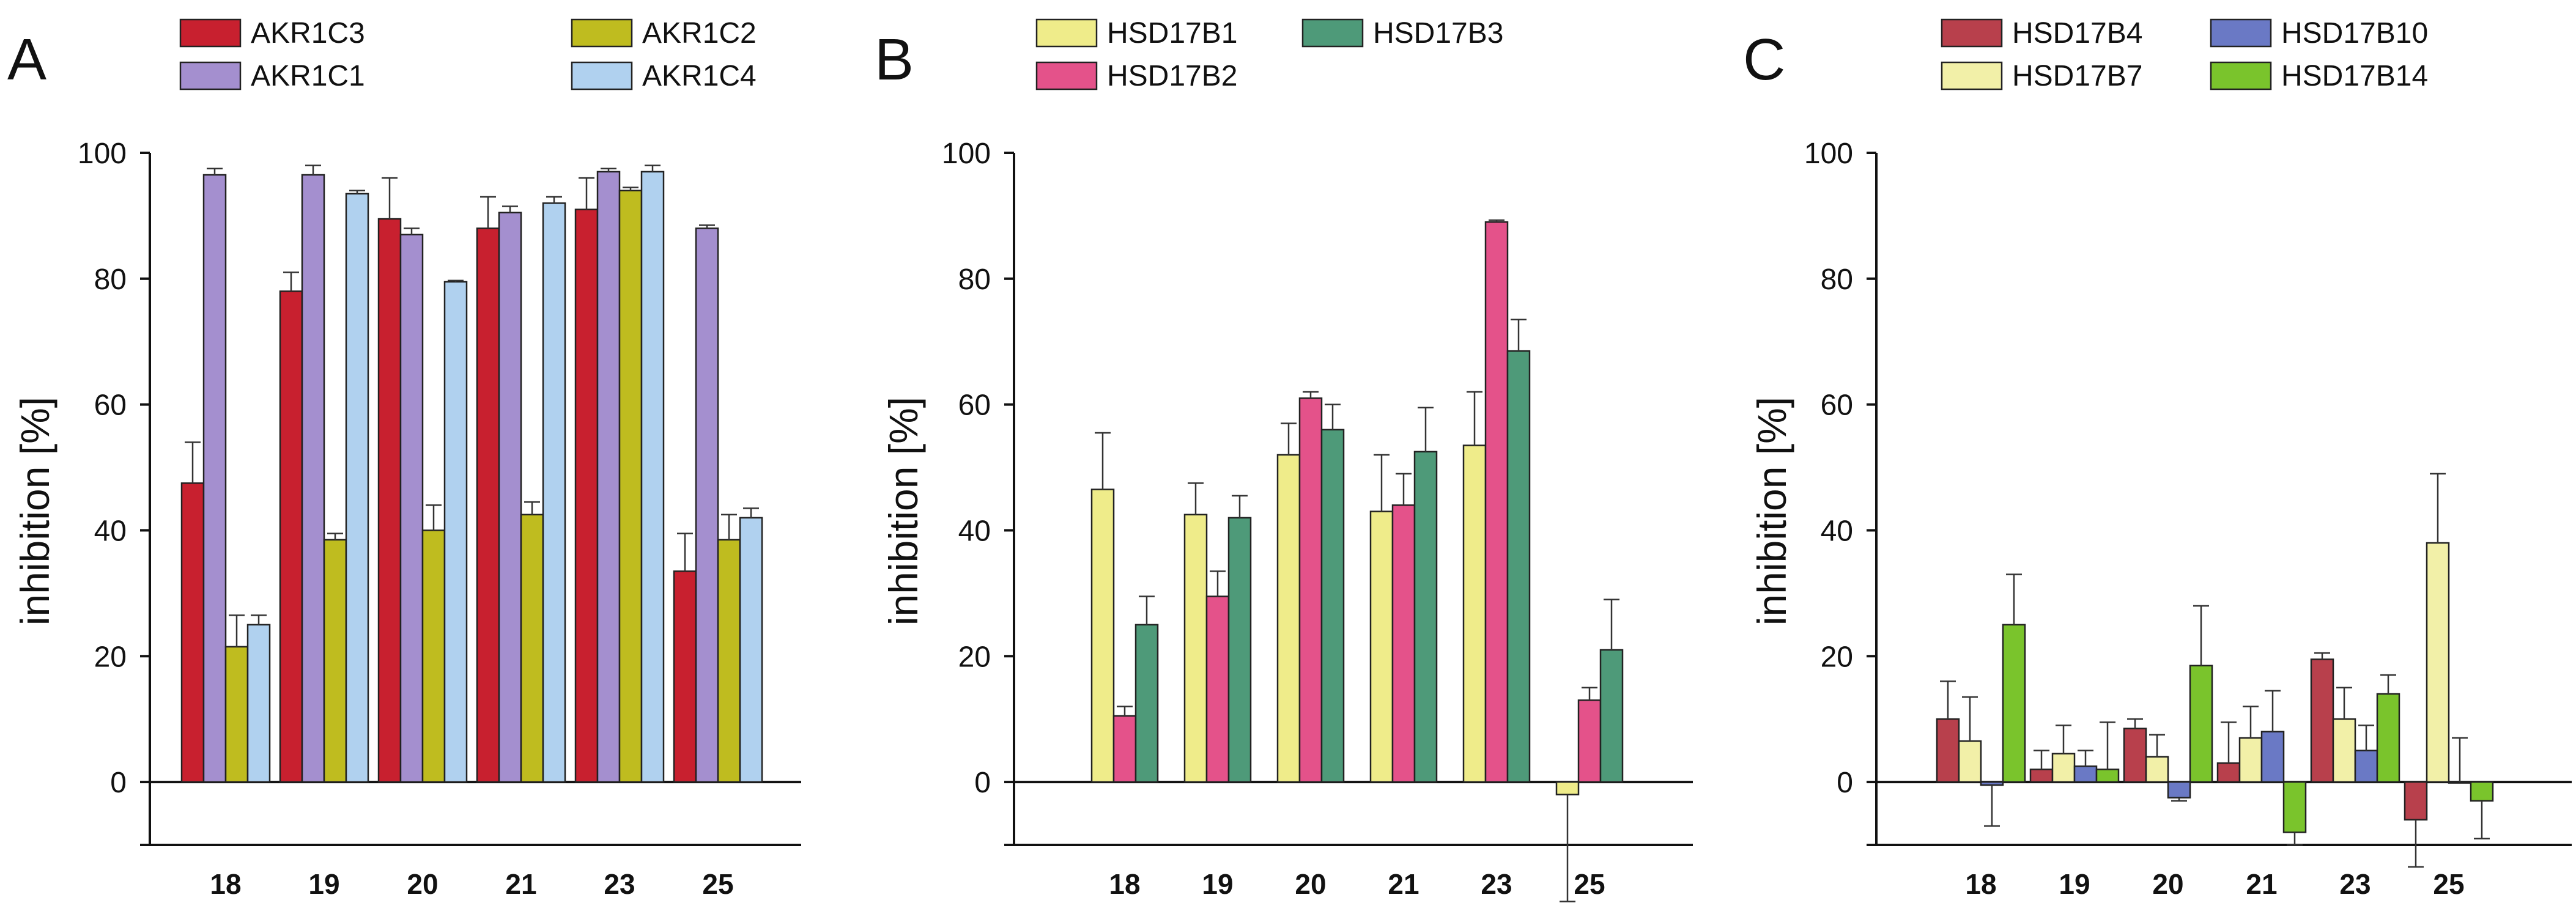  I want to click on legend-label: HSD17B14, so click(2354, 76).